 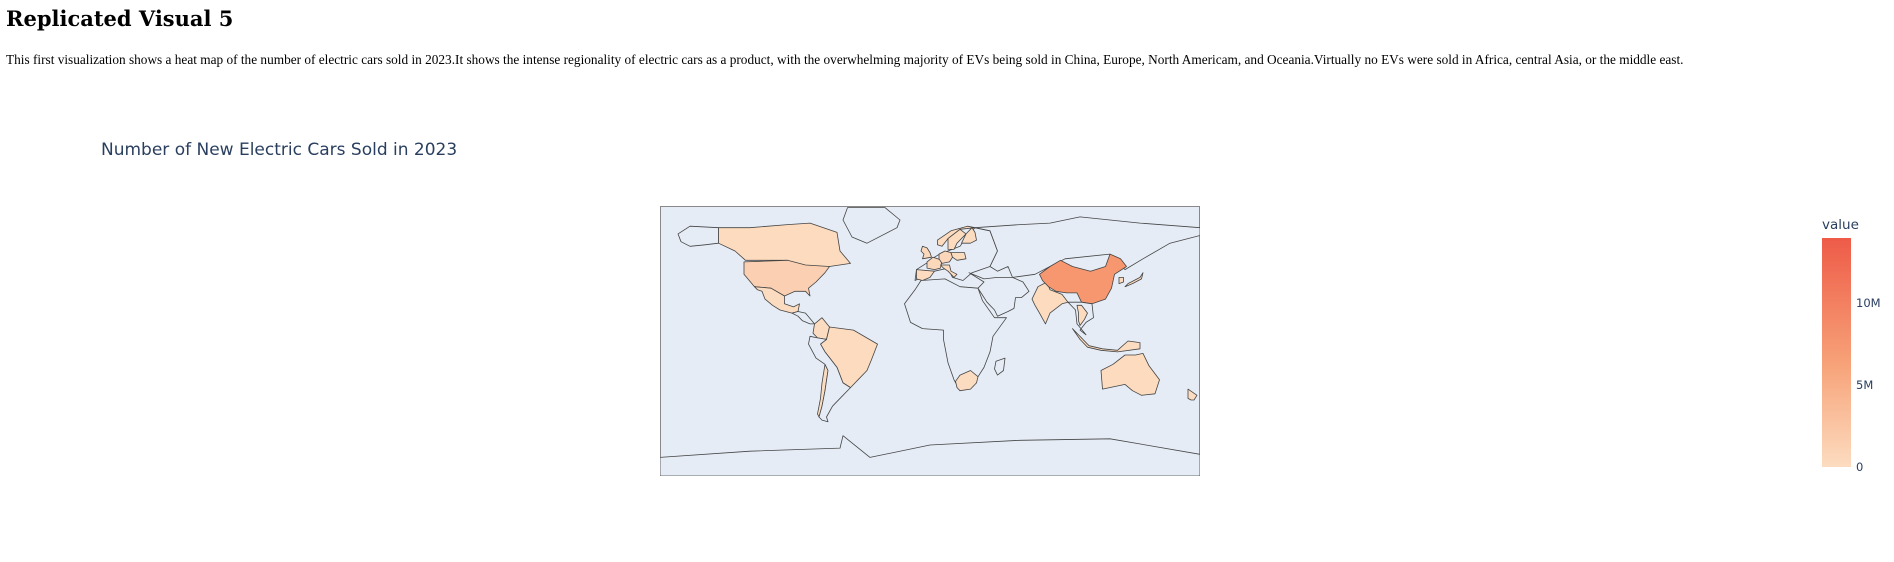 What do you see at coordinates (803, 318) in the screenshot?
I see `region-central-america` at bounding box center [803, 318].